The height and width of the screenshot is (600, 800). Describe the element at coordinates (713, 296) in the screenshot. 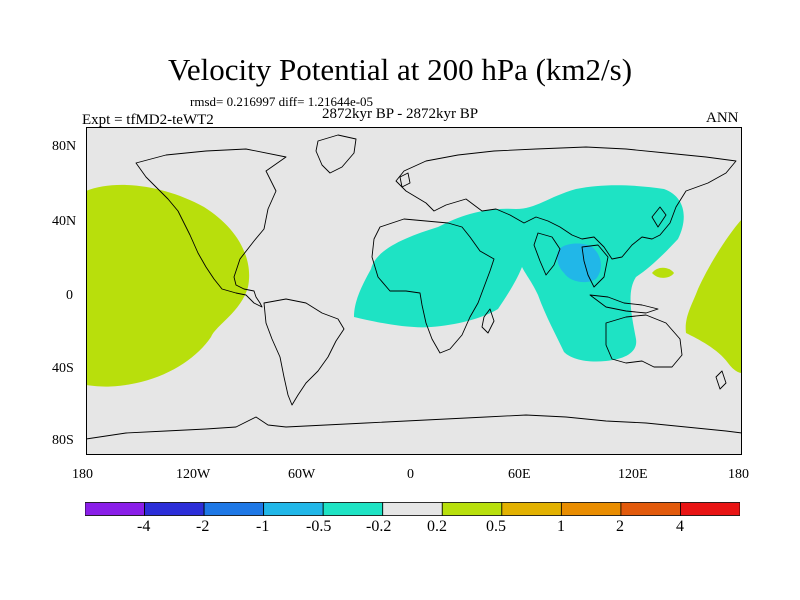

I see `positive-west-pacific-region` at that location.